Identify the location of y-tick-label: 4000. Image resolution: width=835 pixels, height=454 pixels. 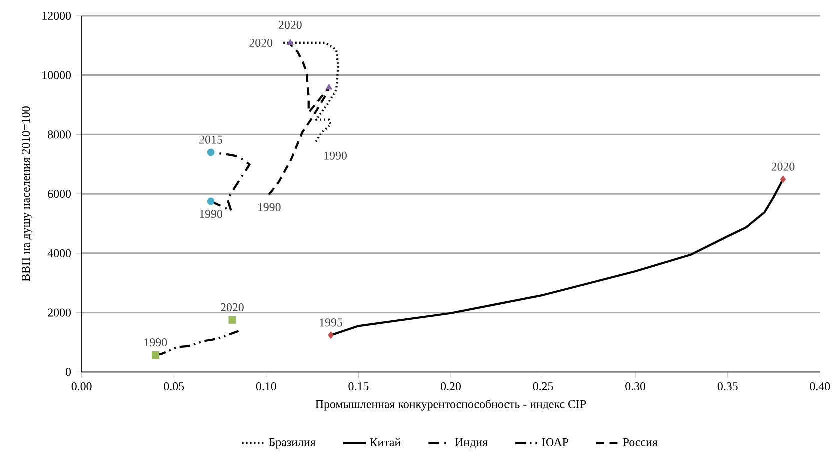
(60, 254).